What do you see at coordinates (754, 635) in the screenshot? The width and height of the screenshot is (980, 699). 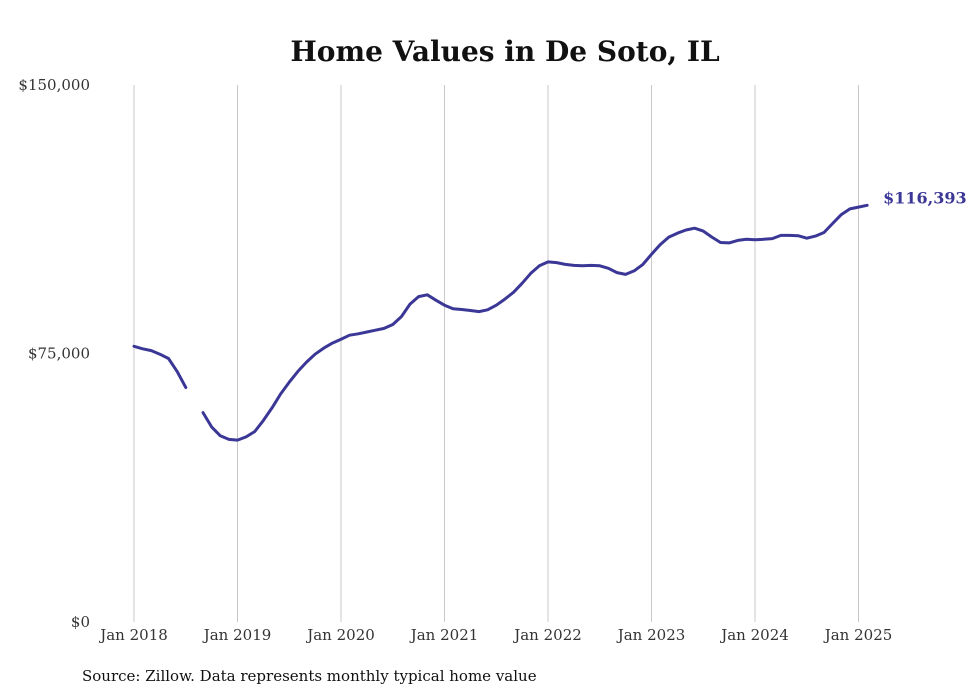 I see `x-tick-label: Jan 2024` at bounding box center [754, 635].